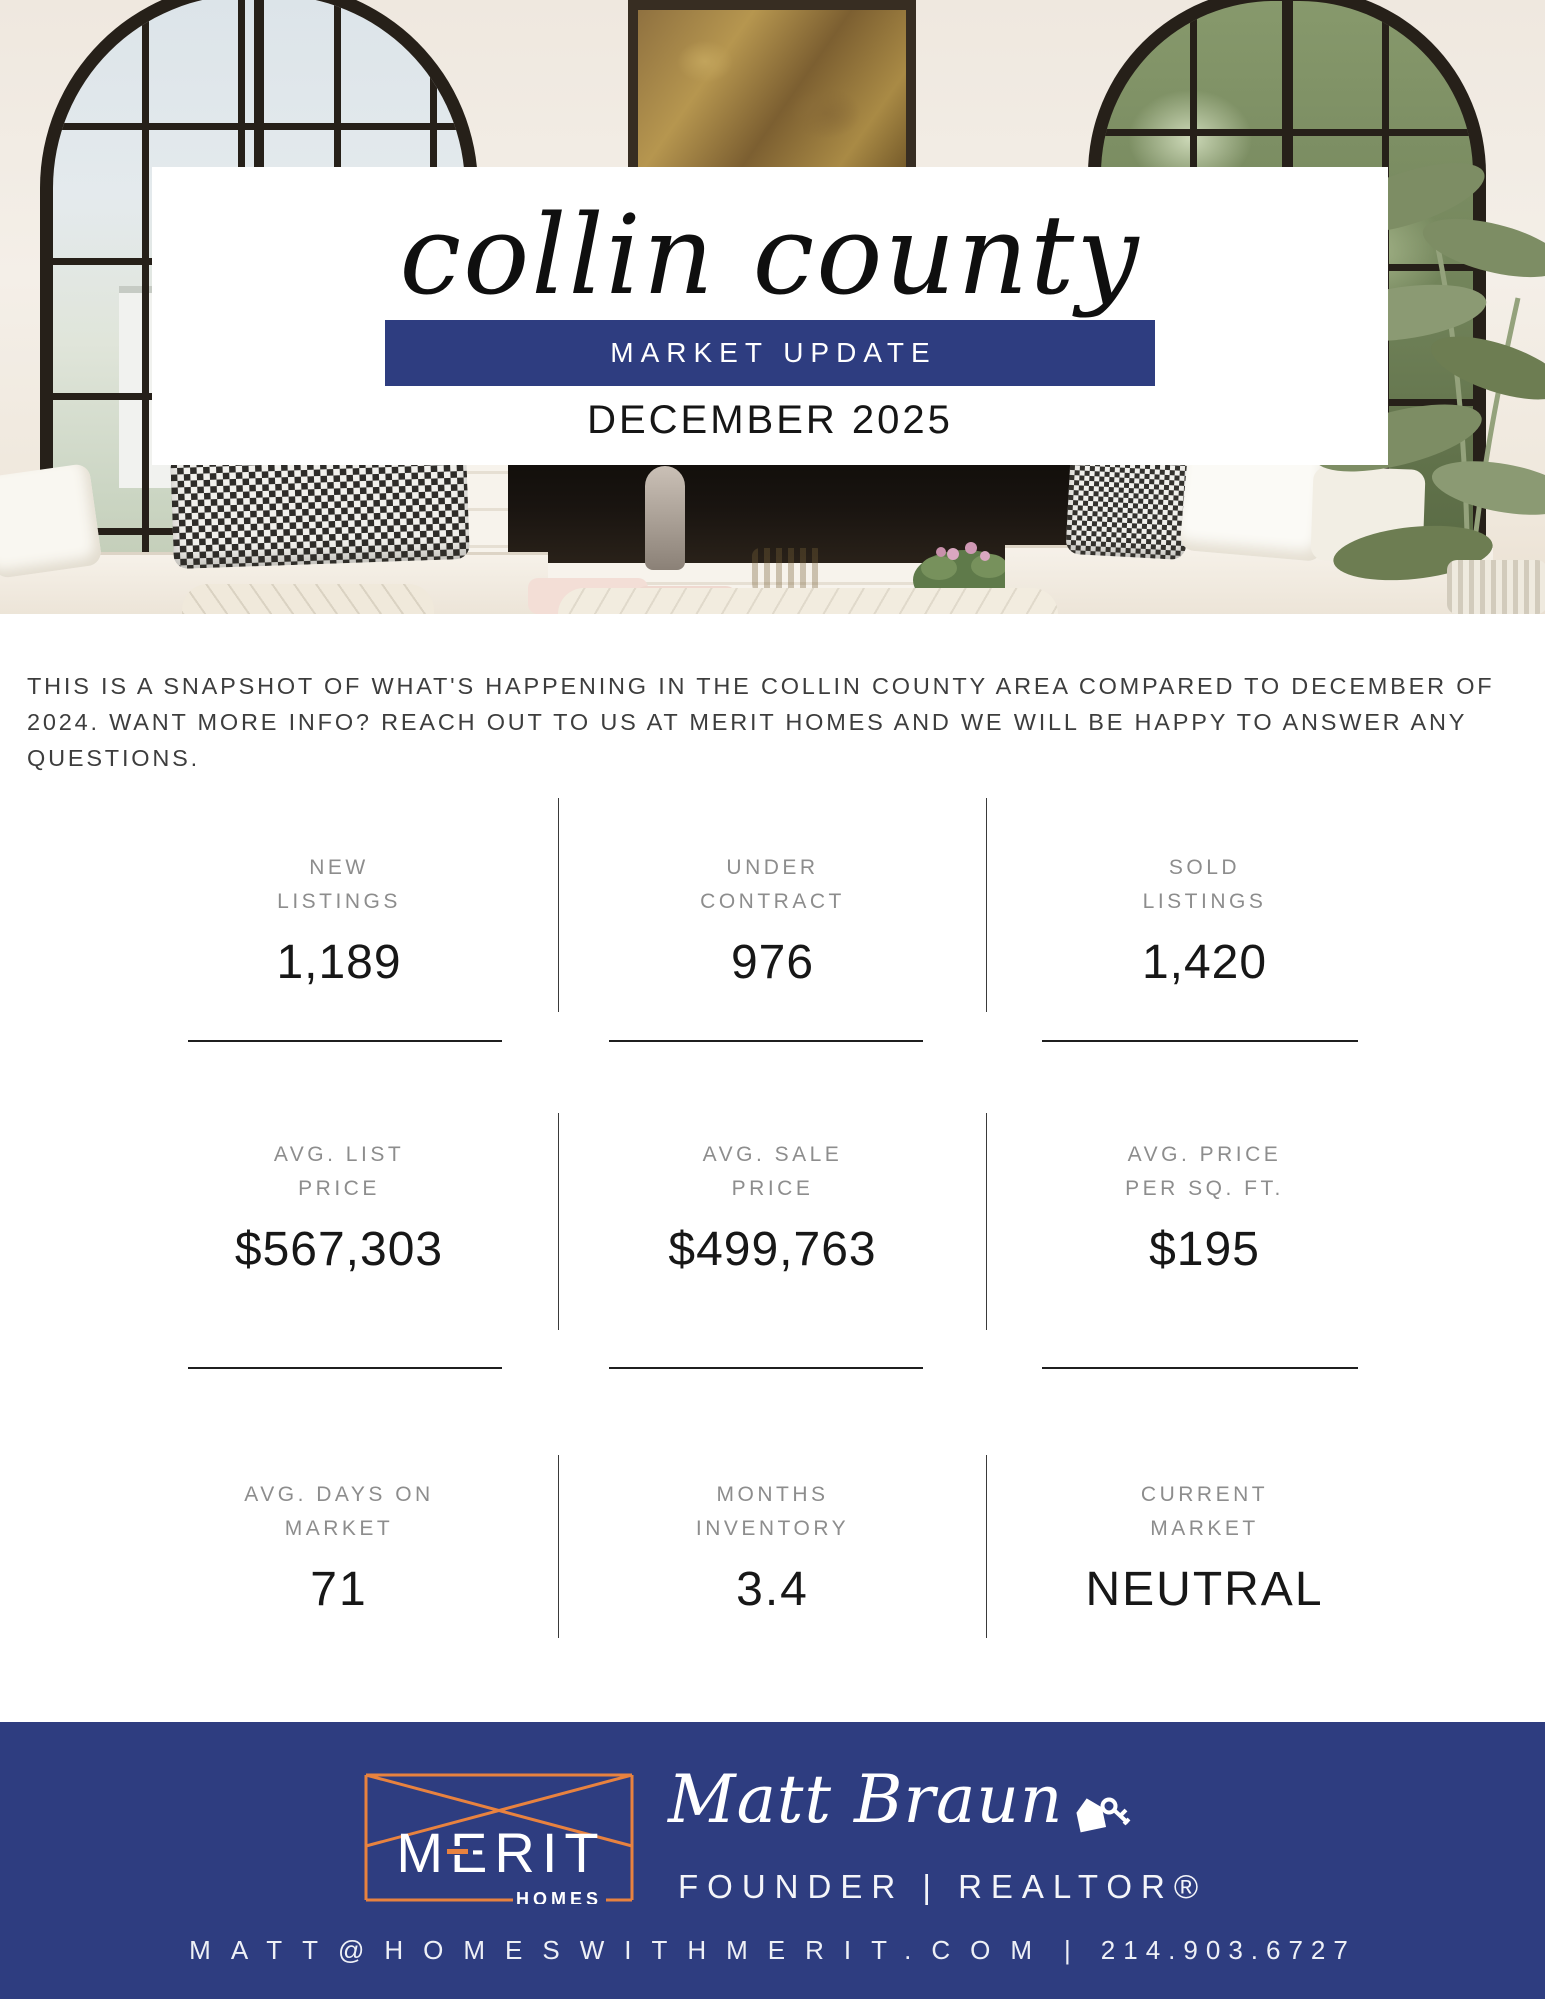 The height and width of the screenshot is (1999, 1545). Describe the element at coordinates (339, 962) in the screenshot. I see `stat-value: 1,189` at that location.